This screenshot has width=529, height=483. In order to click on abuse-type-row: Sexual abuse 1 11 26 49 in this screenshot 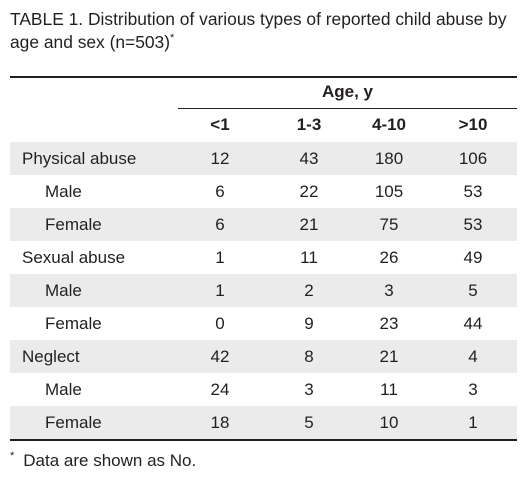, I will do `click(263, 257)`.